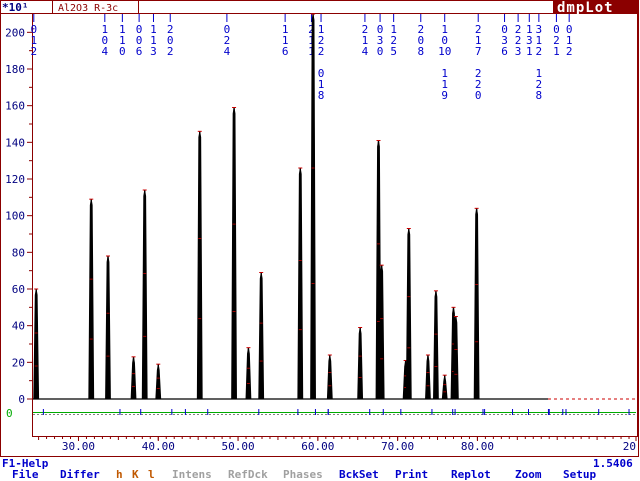  Describe the element at coordinates (119, 474) in the screenshot. I see `menu-item-h: h` at that location.